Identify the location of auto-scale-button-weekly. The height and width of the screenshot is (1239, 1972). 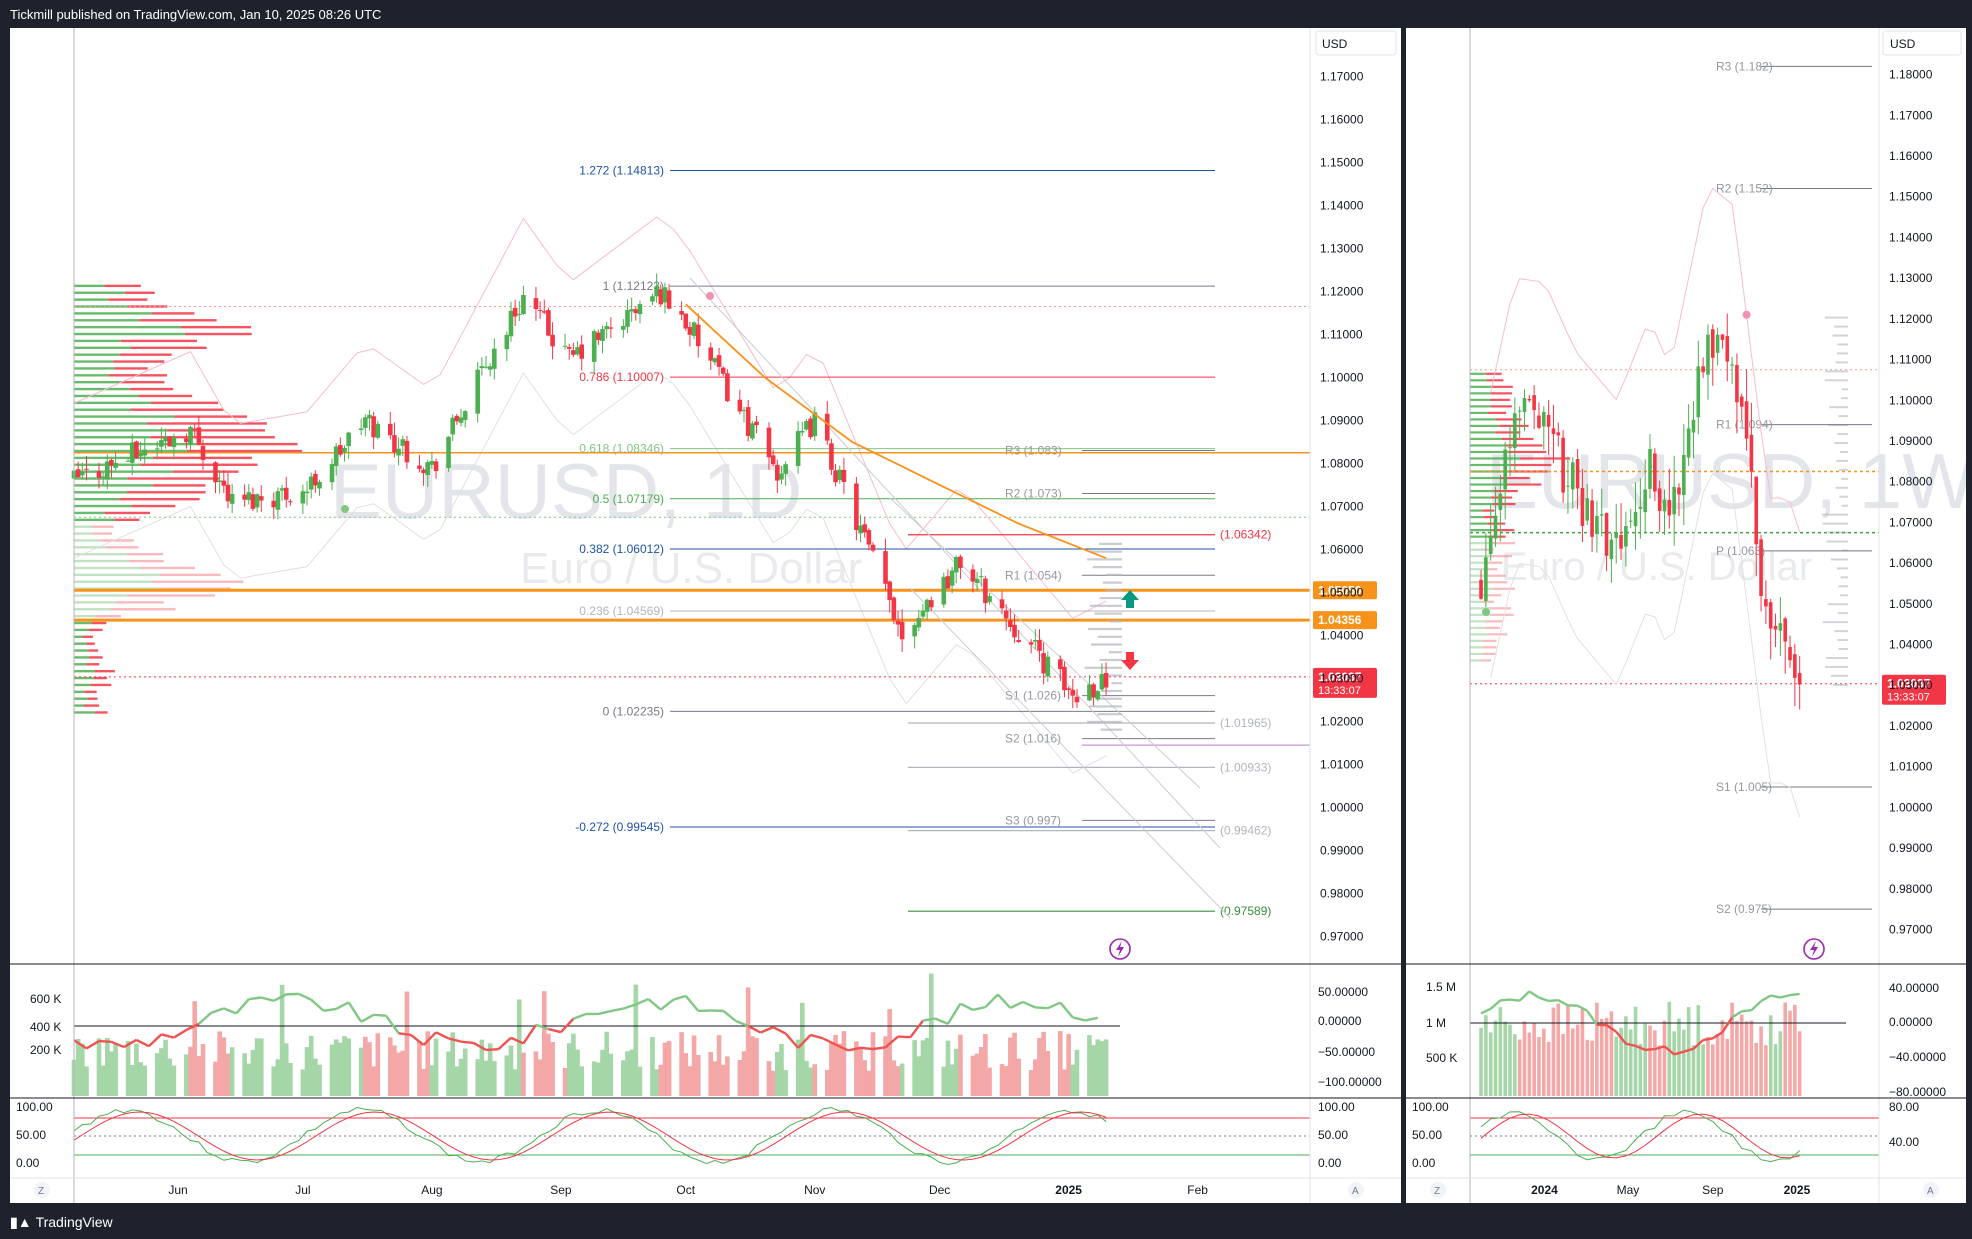
(1931, 1190).